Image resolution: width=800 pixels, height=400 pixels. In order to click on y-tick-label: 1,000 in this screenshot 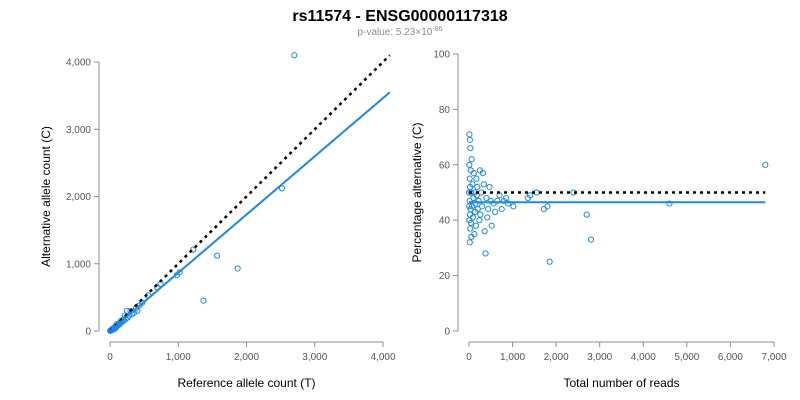, I will do `click(78, 264)`.